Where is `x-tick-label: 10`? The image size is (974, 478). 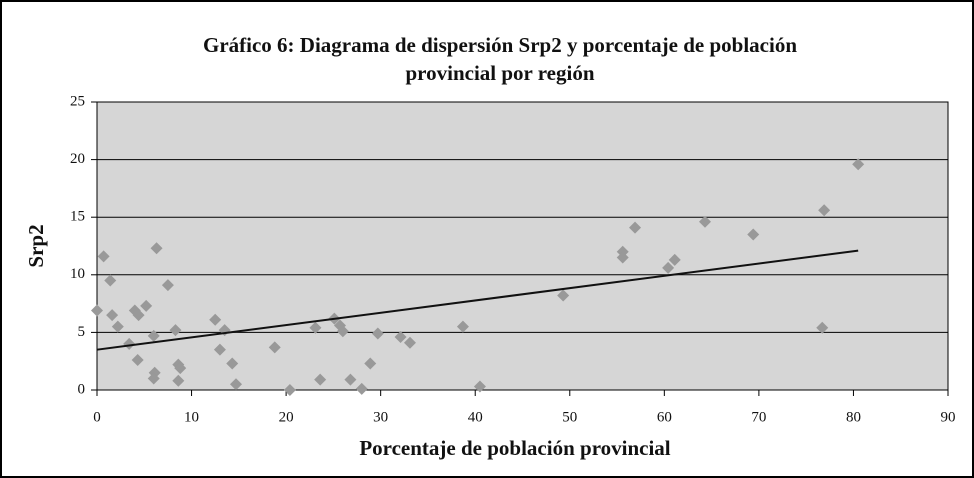
x-tick-label: 10 is located at coordinates (191, 417).